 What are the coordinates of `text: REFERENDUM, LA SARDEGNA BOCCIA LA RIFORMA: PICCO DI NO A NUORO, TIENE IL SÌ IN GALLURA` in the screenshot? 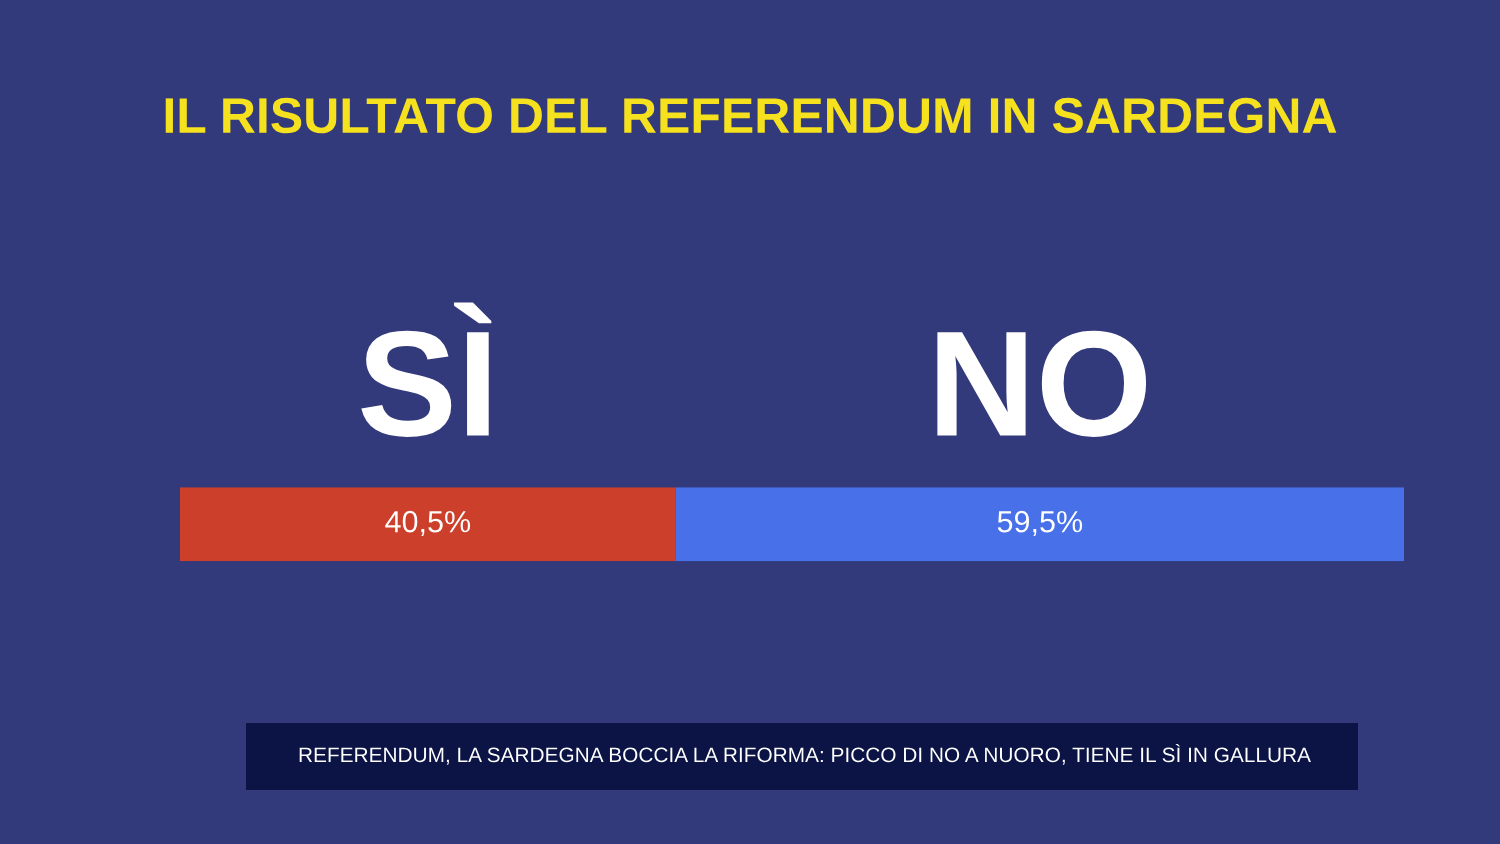 It's located at (805, 754).